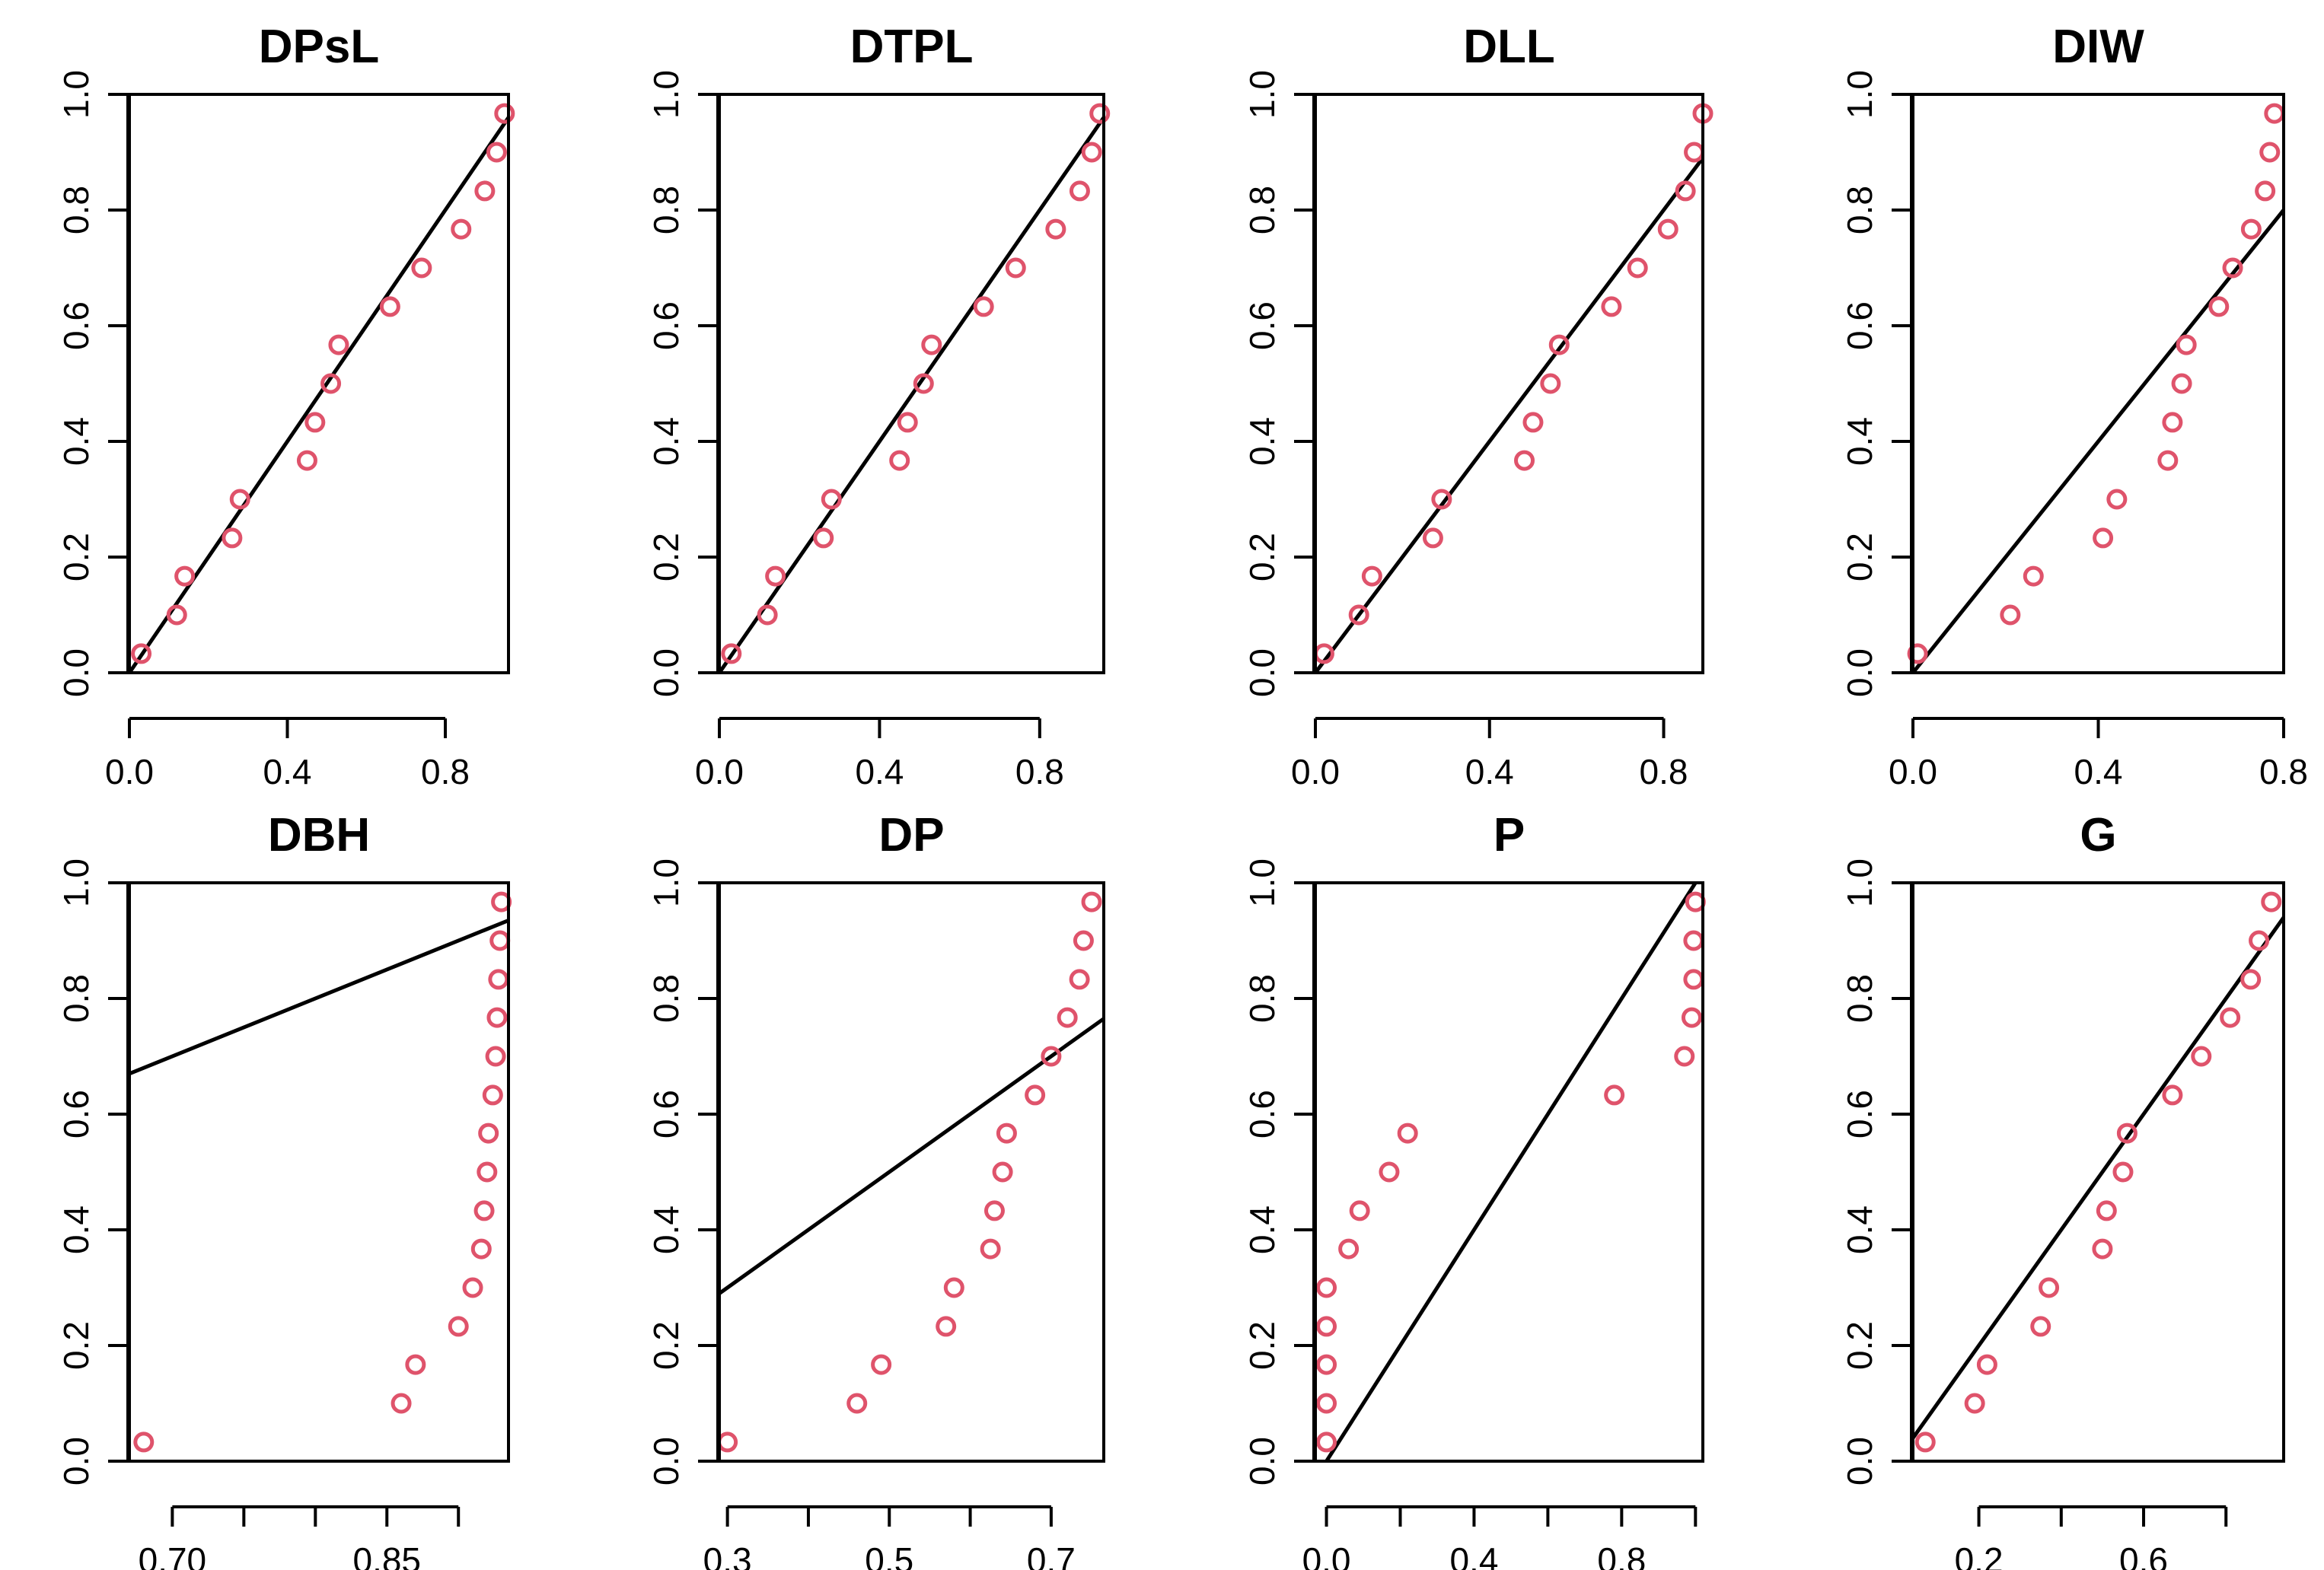 The height and width of the screenshot is (1570, 2324). I want to click on panel-dbh: DBH 0.70 0.85 0.0 0.2 0.4 0.6 0.8 1.0, so click(284, 1189).